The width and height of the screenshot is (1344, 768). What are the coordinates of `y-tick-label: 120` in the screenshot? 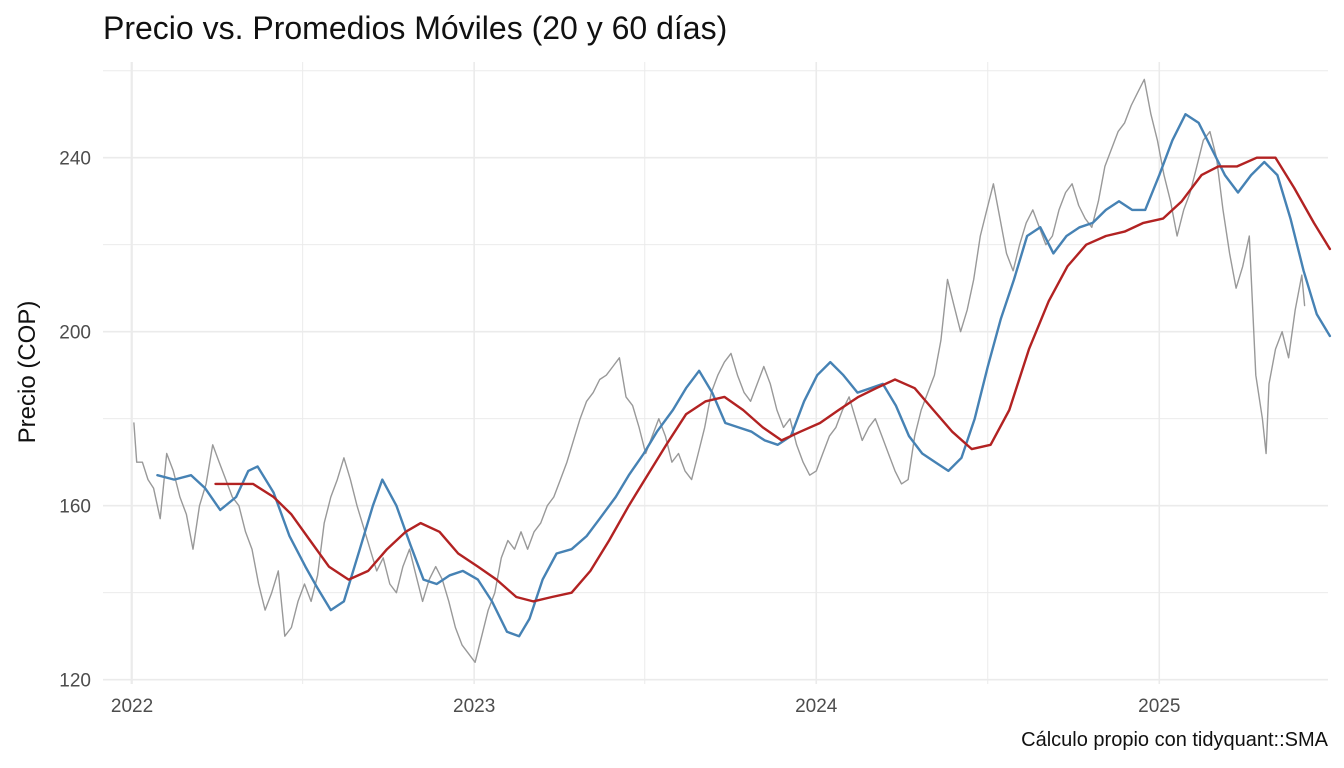 It's located at (75, 681).